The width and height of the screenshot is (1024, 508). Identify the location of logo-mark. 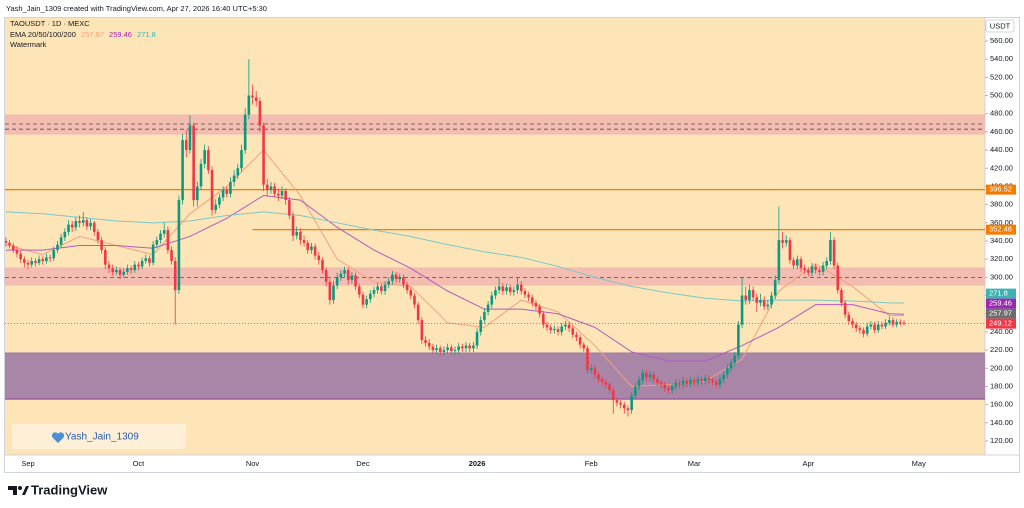
(20, 488).